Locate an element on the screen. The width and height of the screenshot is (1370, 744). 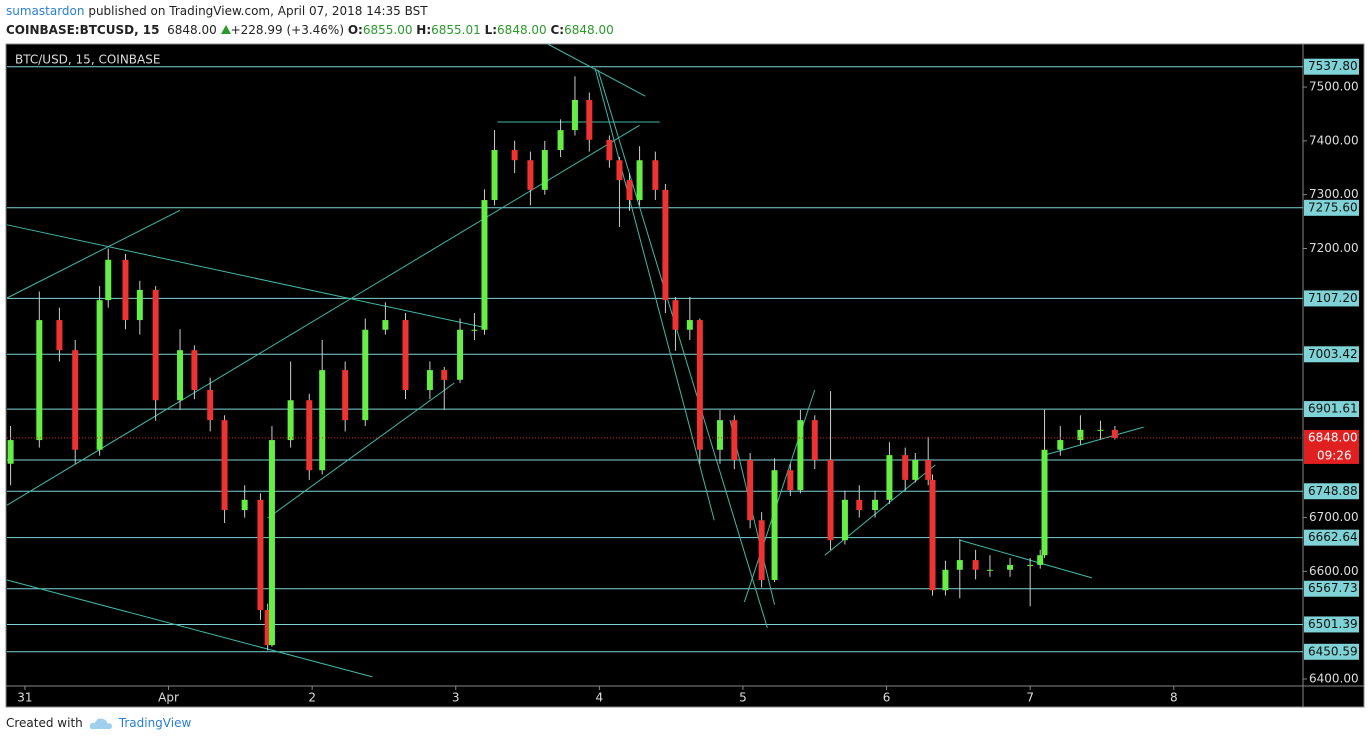
x-tick-label: 5 is located at coordinates (743, 698).